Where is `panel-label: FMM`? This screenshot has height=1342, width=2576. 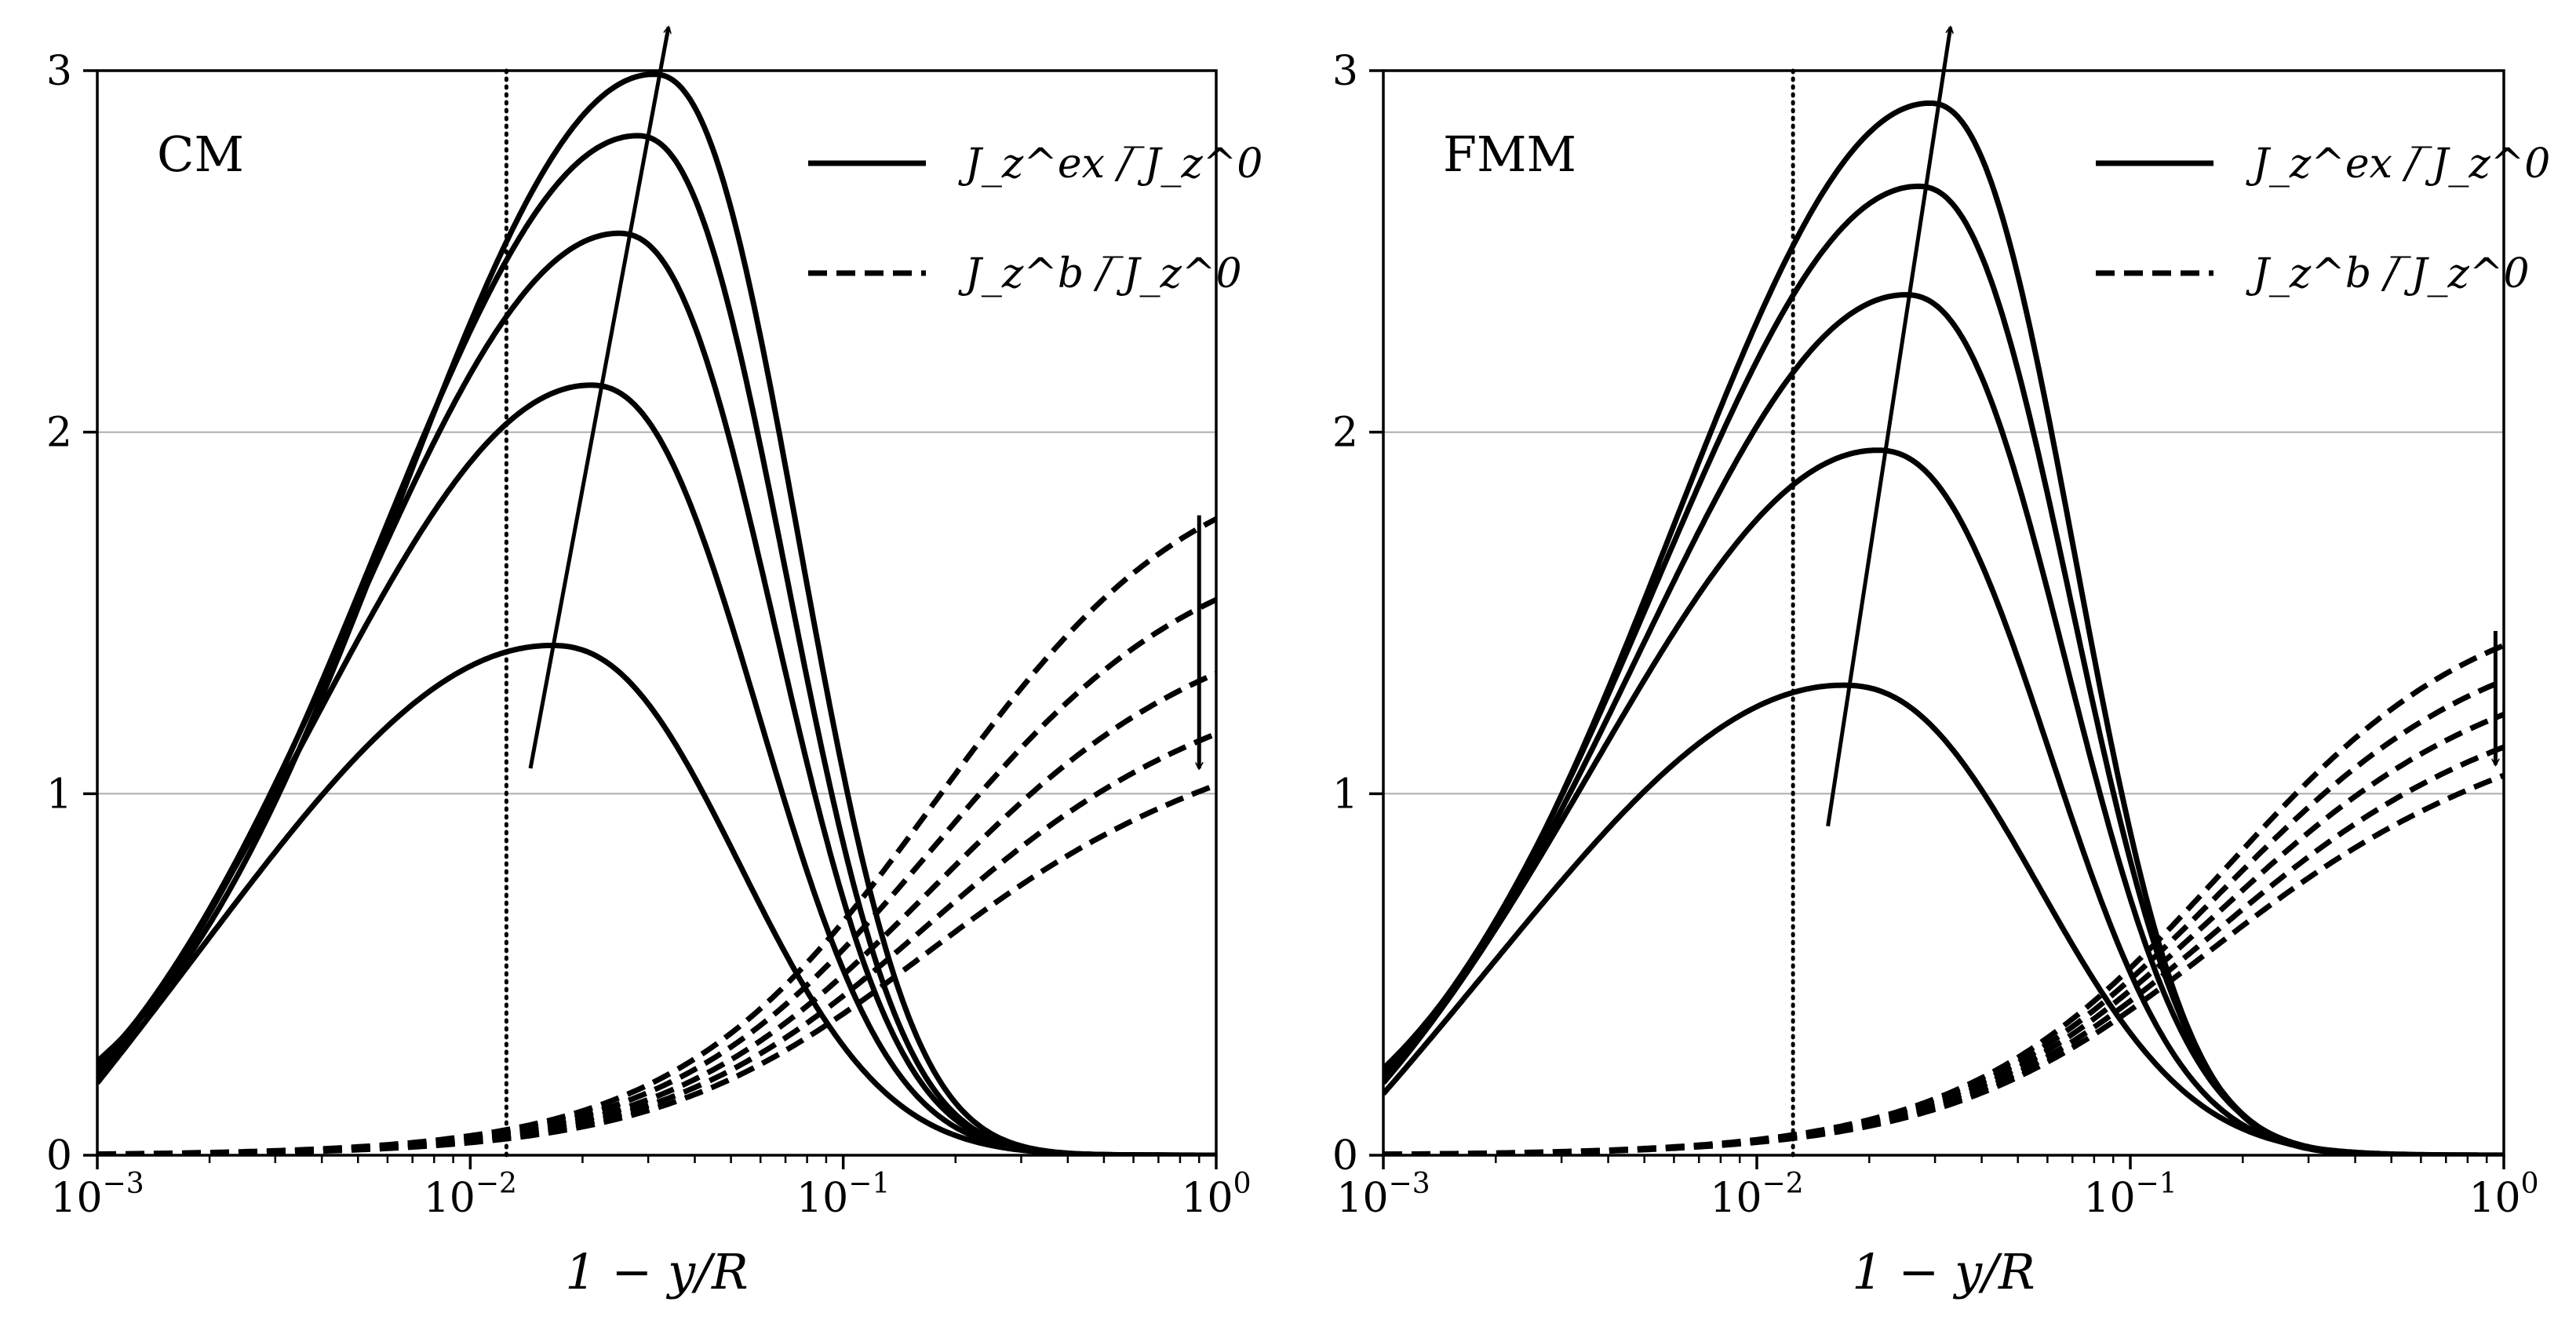 panel-label: FMM is located at coordinates (1509, 155).